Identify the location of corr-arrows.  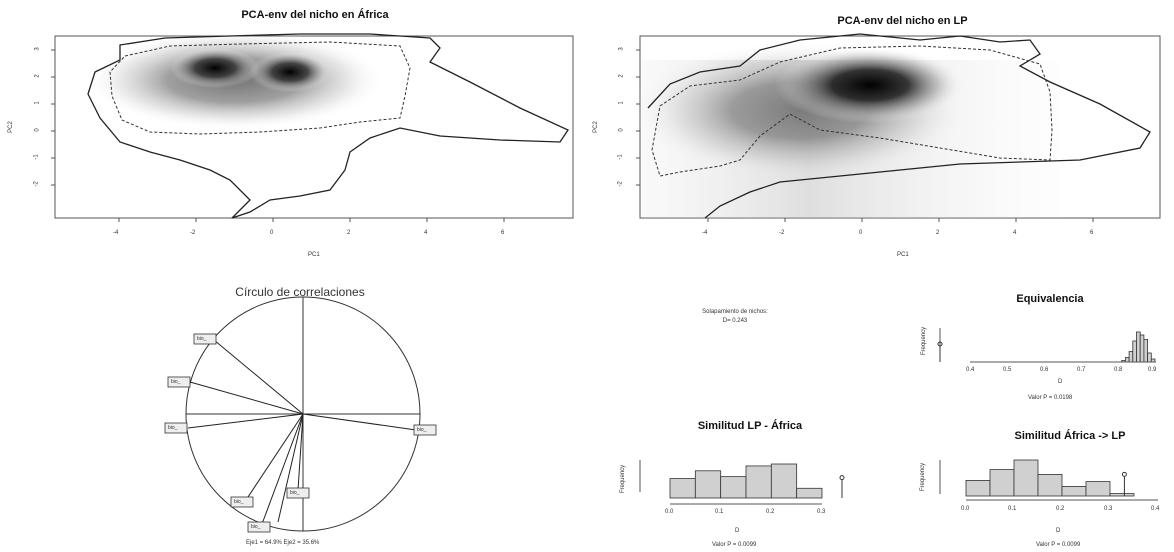
(302, 432).